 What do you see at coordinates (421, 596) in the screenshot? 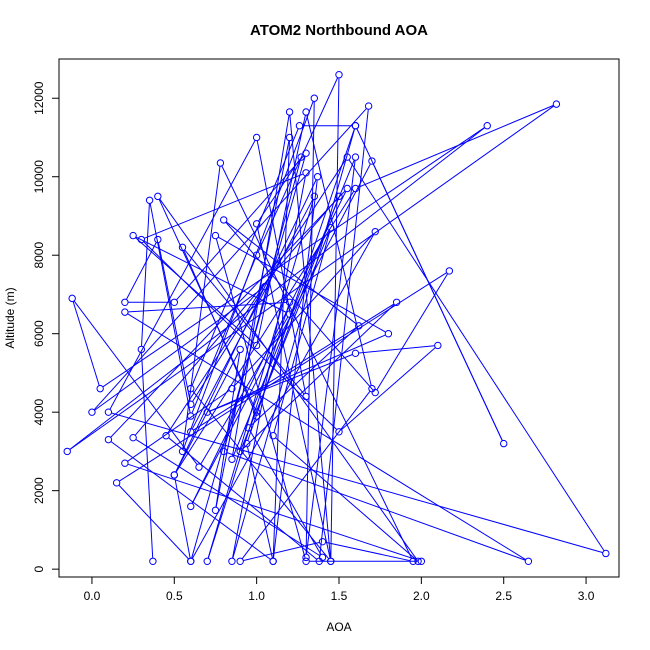
I see `x-tick-label: 2.0` at bounding box center [421, 596].